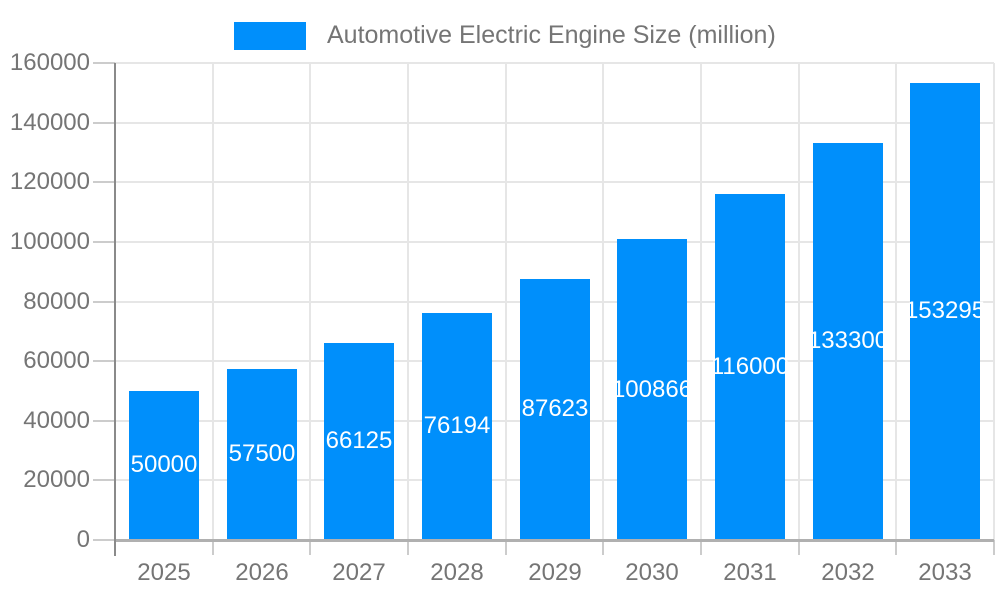 This screenshot has height=600, width=1000. I want to click on y-axis-label: 140000, so click(49, 122).